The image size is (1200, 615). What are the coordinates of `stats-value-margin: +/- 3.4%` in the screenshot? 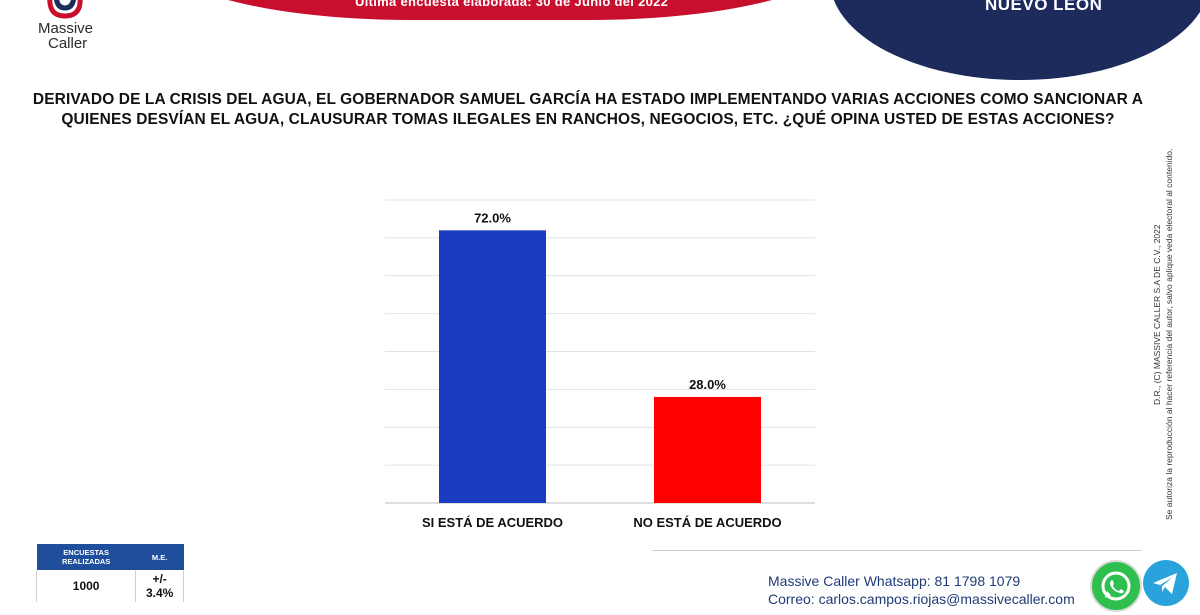 It's located at (159, 586).